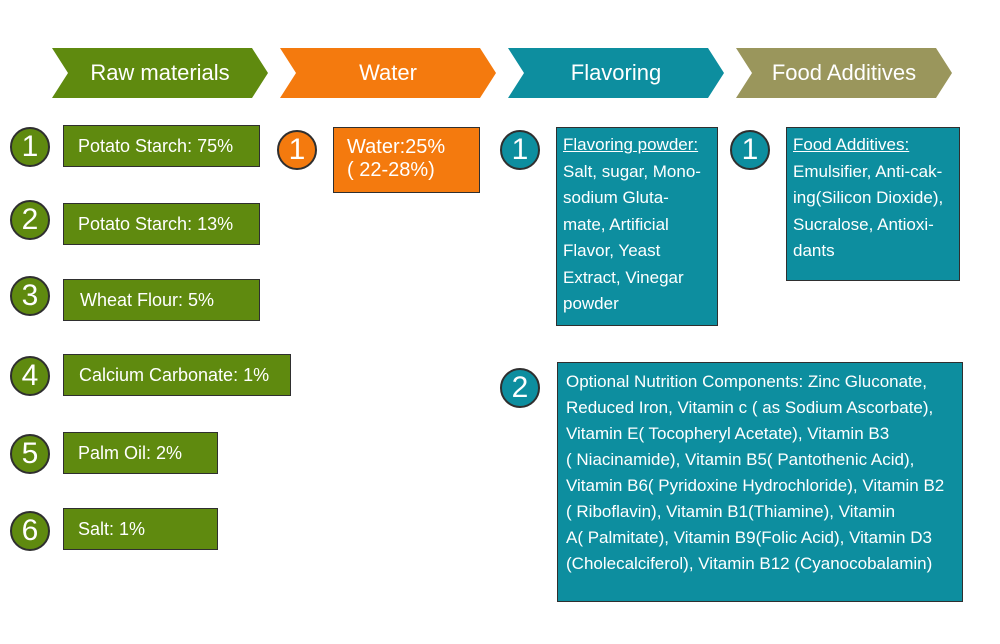 The width and height of the screenshot is (1000, 644). I want to click on header-water-label: Water, so click(388, 72).